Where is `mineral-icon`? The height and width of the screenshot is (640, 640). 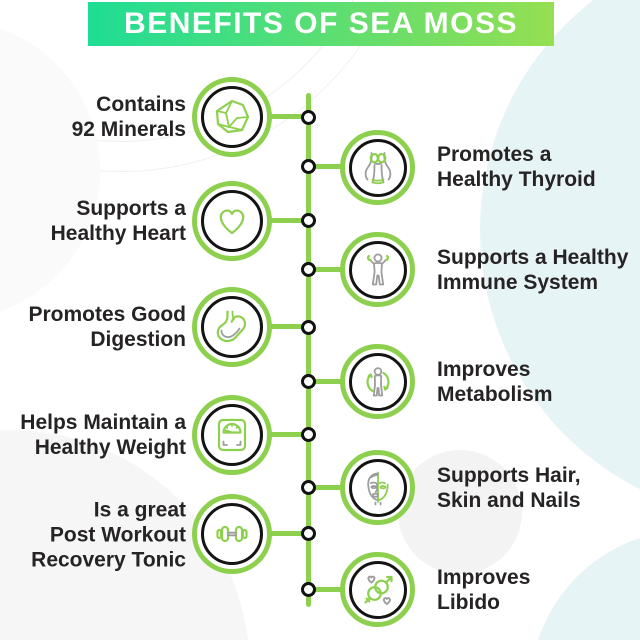 mineral-icon is located at coordinates (232, 116).